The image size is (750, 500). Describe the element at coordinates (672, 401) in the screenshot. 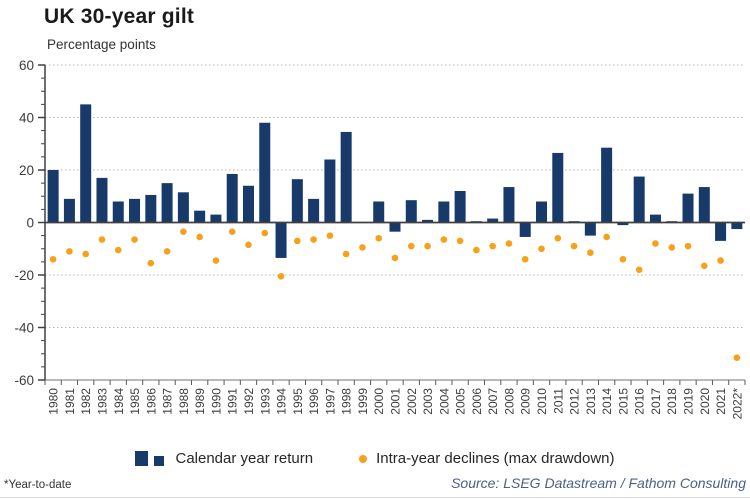

I see `x-label-2018: 2018` at that location.